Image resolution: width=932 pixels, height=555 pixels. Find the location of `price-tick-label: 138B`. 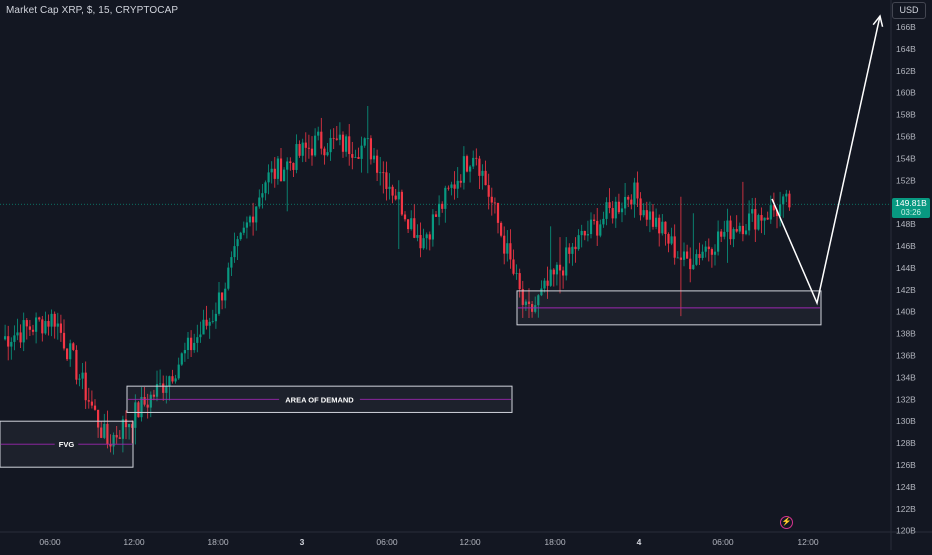

price-tick-label: 138B is located at coordinates (906, 334).